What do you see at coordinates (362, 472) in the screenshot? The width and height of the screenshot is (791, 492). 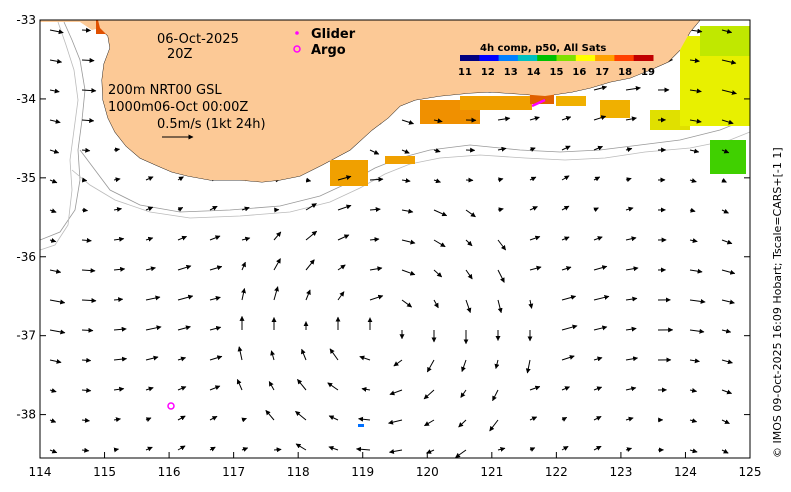 I see `x-tick-label: 119` at bounding box center [362, 472].